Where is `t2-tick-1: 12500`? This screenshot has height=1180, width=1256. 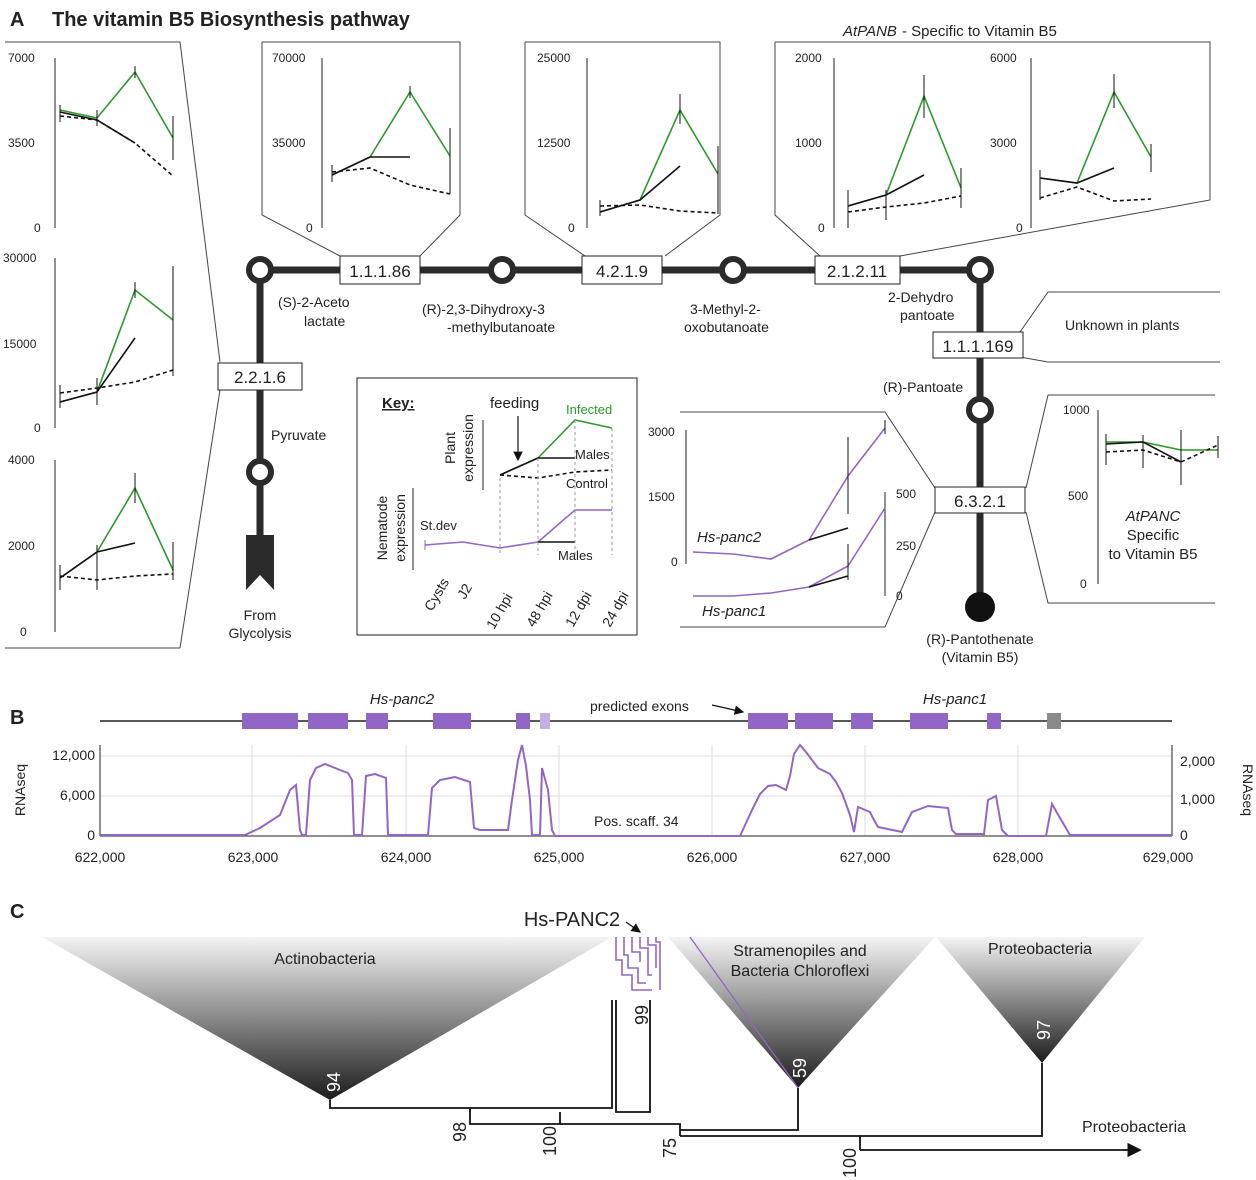
t2-tick-1: 12500 is located at coordinates (554, 143).